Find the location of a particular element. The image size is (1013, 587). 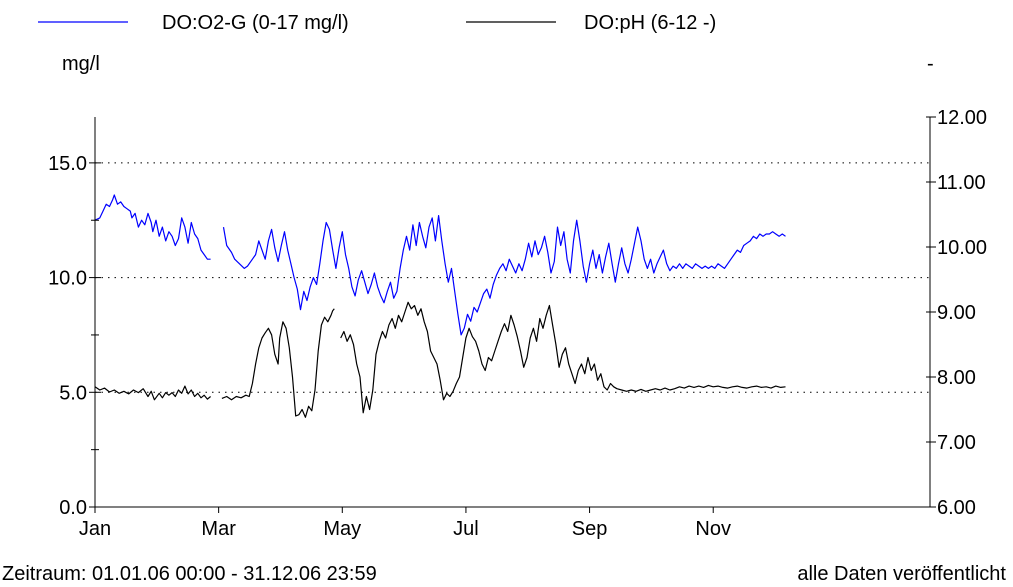

right-tick-label: 10.00 is located at coordinates (962, 248).